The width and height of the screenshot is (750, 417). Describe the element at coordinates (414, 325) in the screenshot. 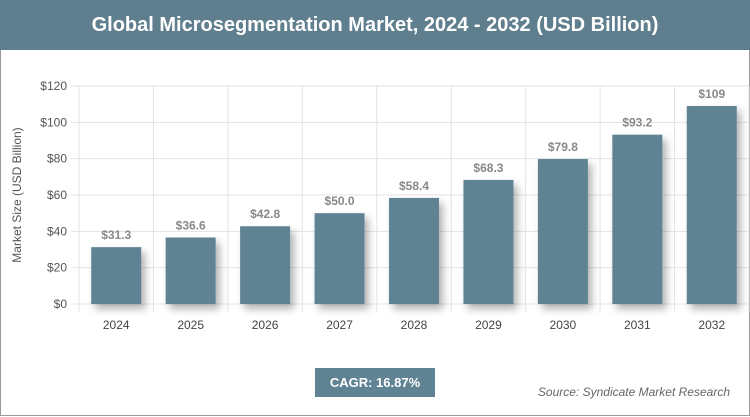

I see `x-tick-label: 2028` at that location.